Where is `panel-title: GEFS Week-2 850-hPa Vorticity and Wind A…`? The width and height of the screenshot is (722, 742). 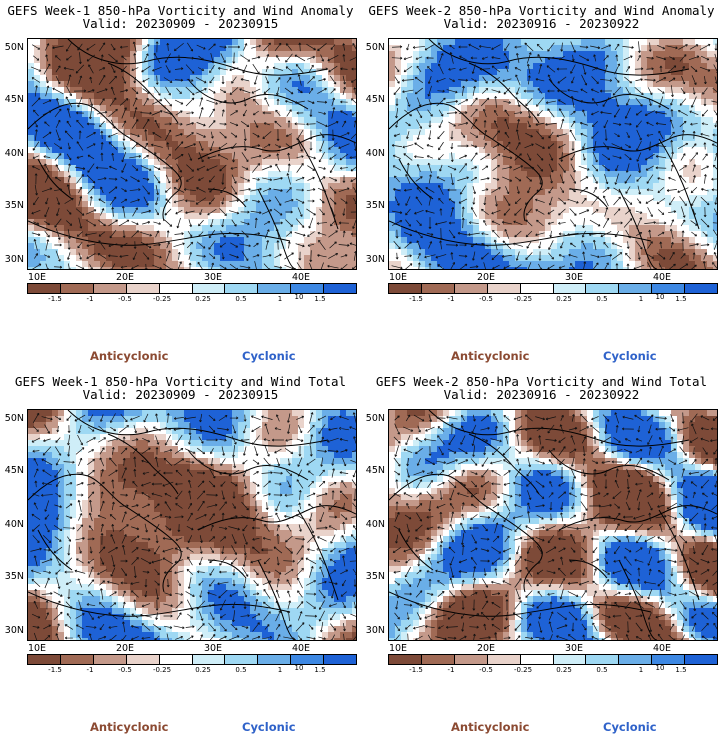
panel-title: GEFS Week-2 850-hPa Vorticity and Wind A… is located at coordinates (541, 10).